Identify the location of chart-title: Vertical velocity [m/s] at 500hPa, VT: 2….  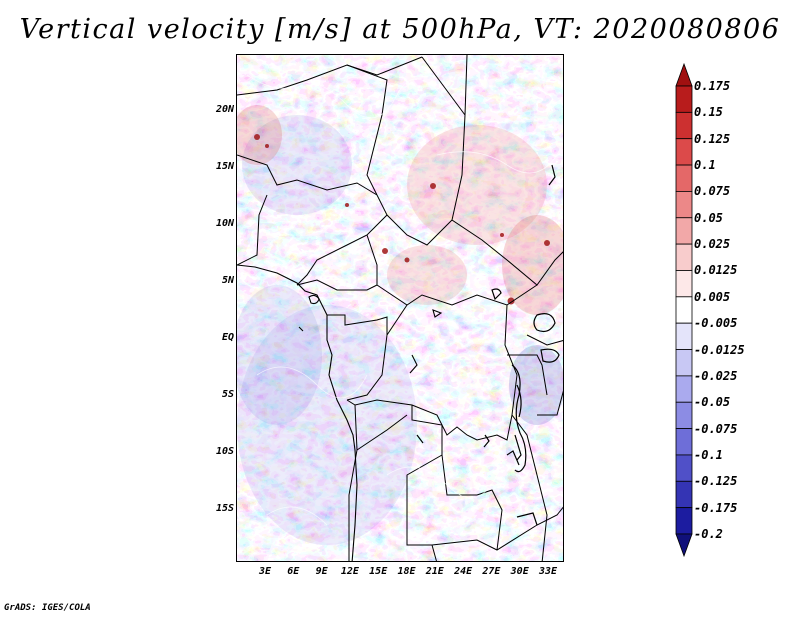
(400, 29).